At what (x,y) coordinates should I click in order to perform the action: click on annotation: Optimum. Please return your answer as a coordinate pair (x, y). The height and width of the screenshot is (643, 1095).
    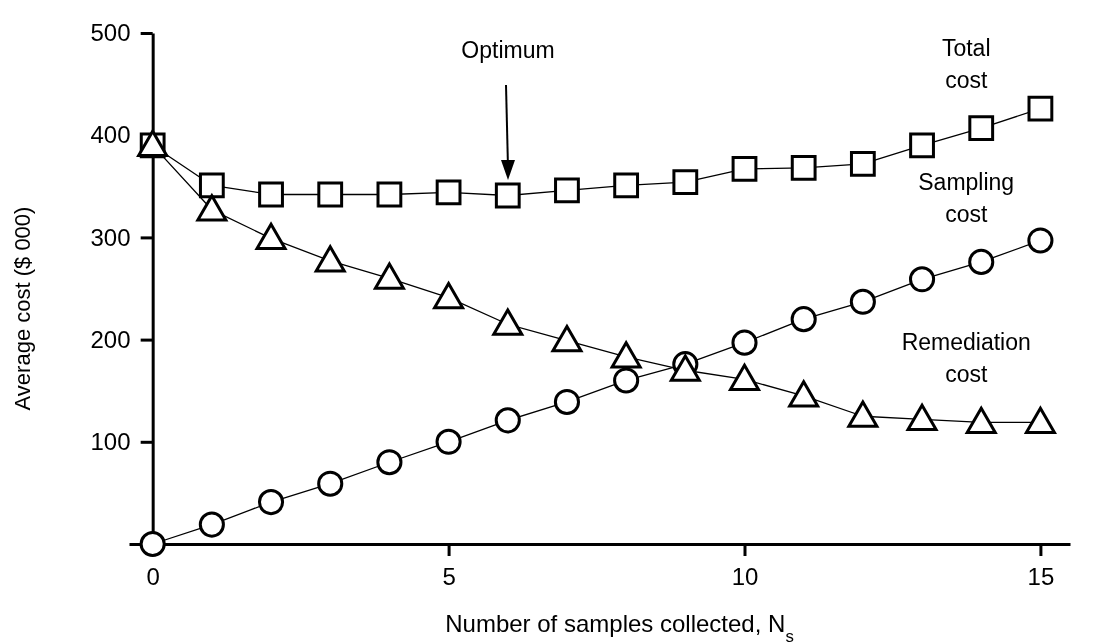
    Looking at the image, I should click on (508, 50).